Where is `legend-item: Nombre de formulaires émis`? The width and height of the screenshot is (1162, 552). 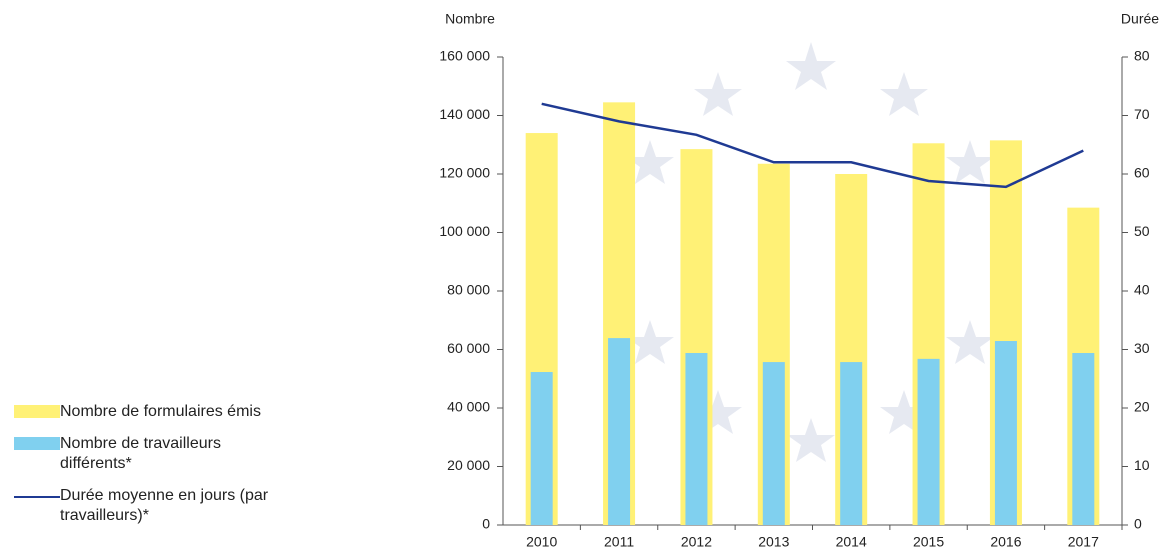 legend-item: Nombre de formulaires émis is located at coordinates (147, 412).